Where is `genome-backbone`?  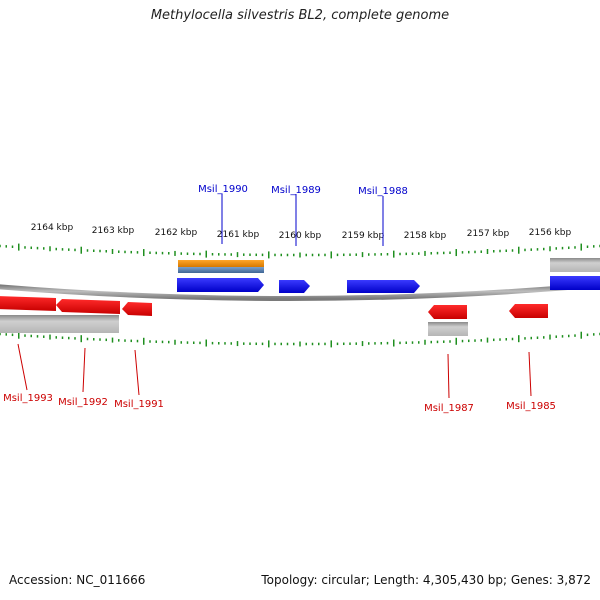 genome-backbone is located at coordinates (300, 292).